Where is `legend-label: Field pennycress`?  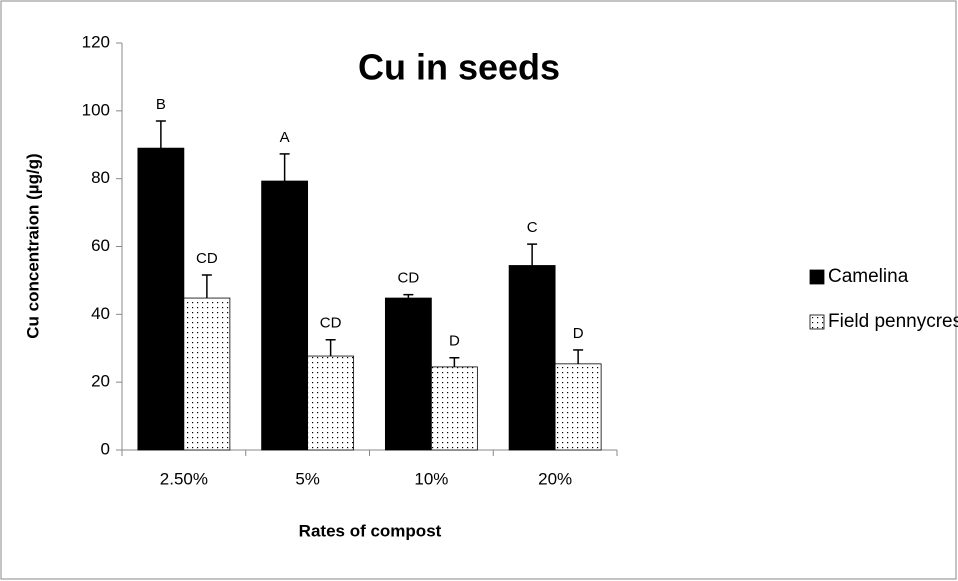 legend-label: Field pennycress is located at coordinates (893, 321).